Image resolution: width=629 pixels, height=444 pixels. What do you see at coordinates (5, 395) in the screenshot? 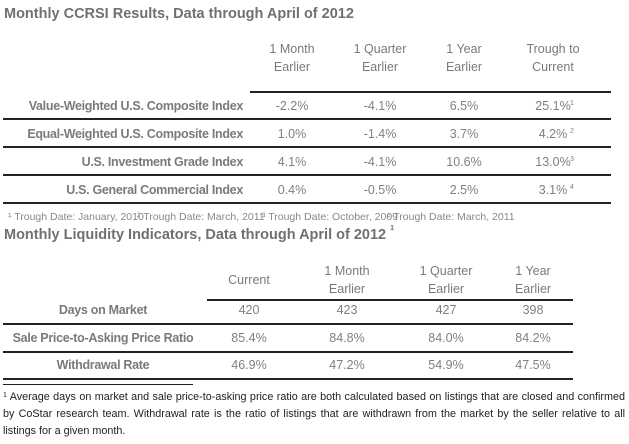
I see `footnote-marker: 1` at bounding box center [5, 395].